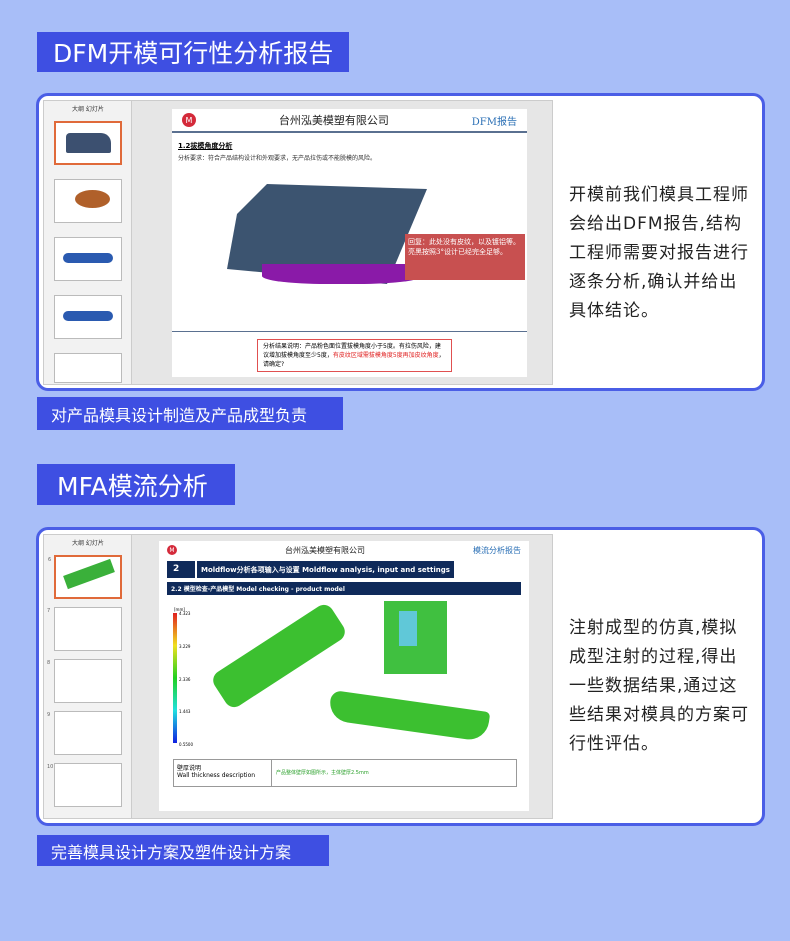  What do you see at coordinates (136, 484) in the screenshot?
I see `section2-title: MFA模流分析` at bounding box center [136, 484].